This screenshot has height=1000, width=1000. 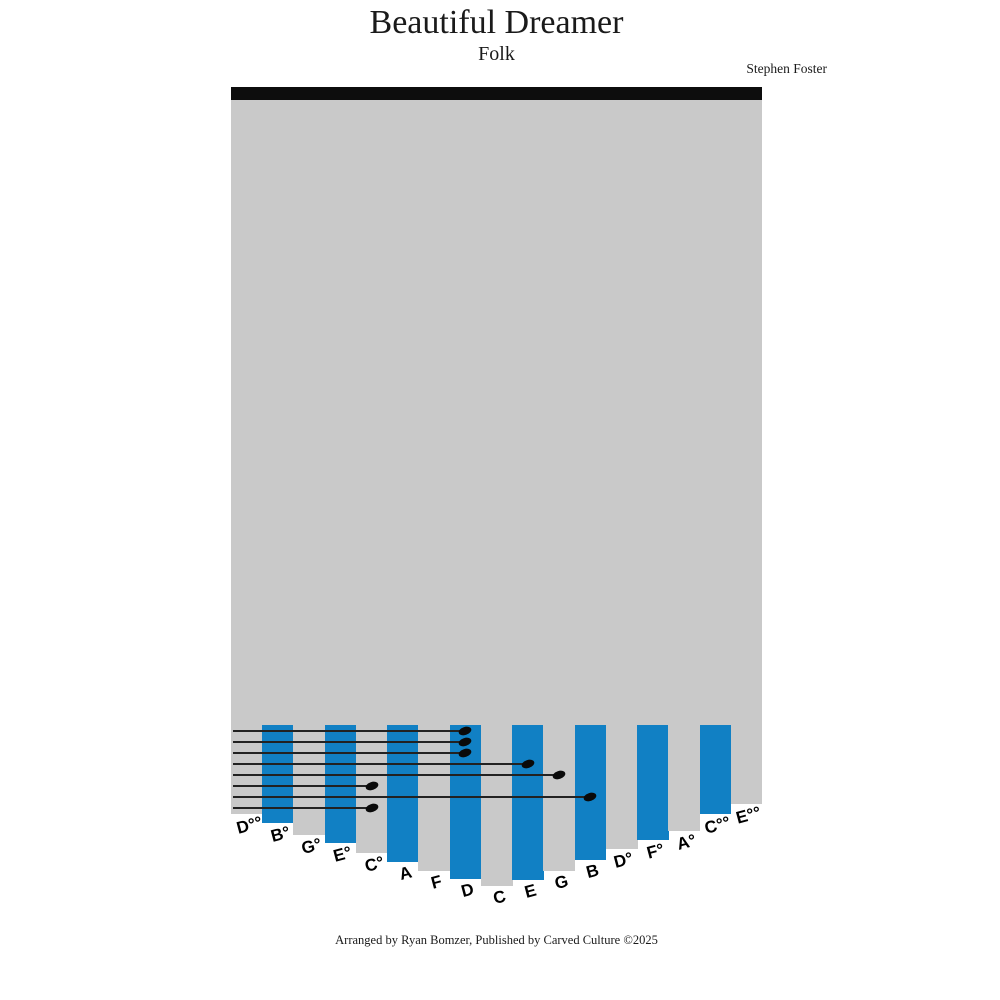 What do you see at coordinates (249, 825) in the screenshot?
I see `tine-label: D°°` at bounding box center [249, 825].